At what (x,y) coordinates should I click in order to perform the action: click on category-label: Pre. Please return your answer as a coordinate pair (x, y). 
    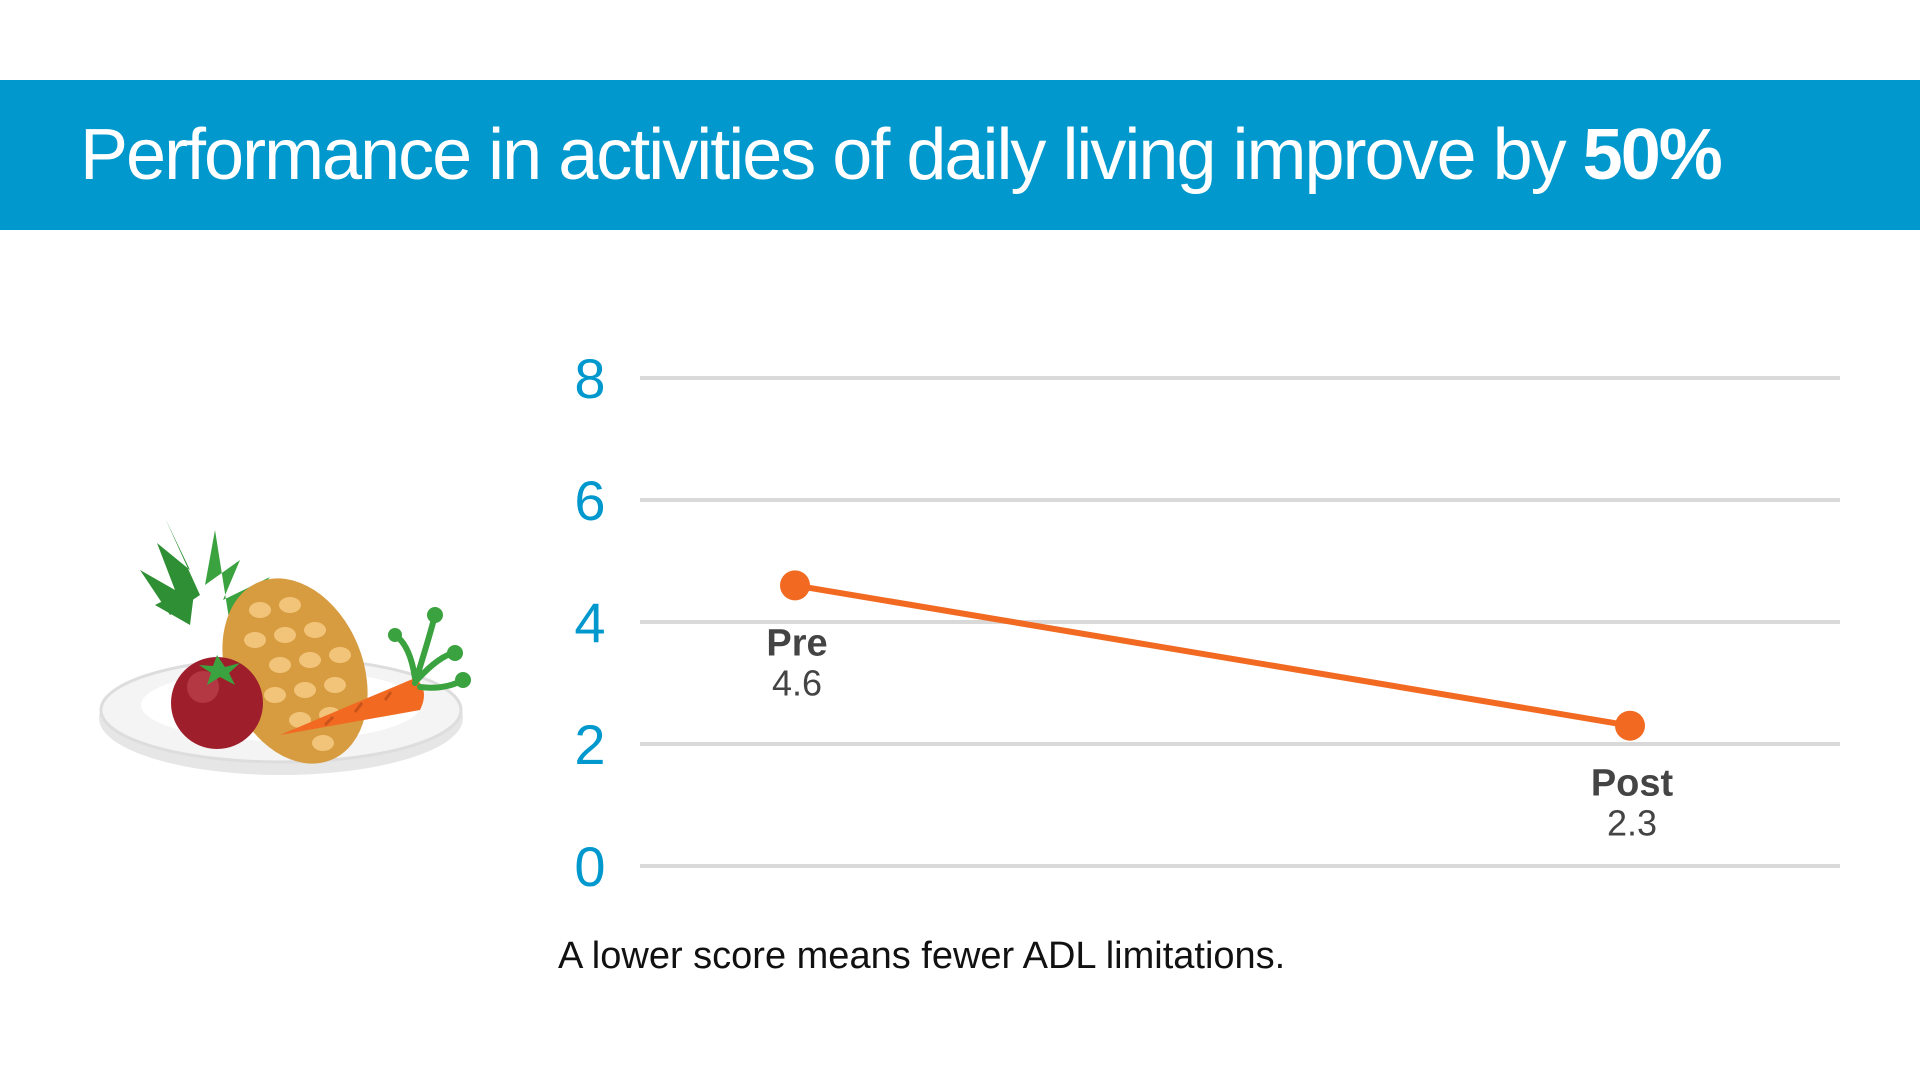
    Looking at the image, I should click on (796, 643).